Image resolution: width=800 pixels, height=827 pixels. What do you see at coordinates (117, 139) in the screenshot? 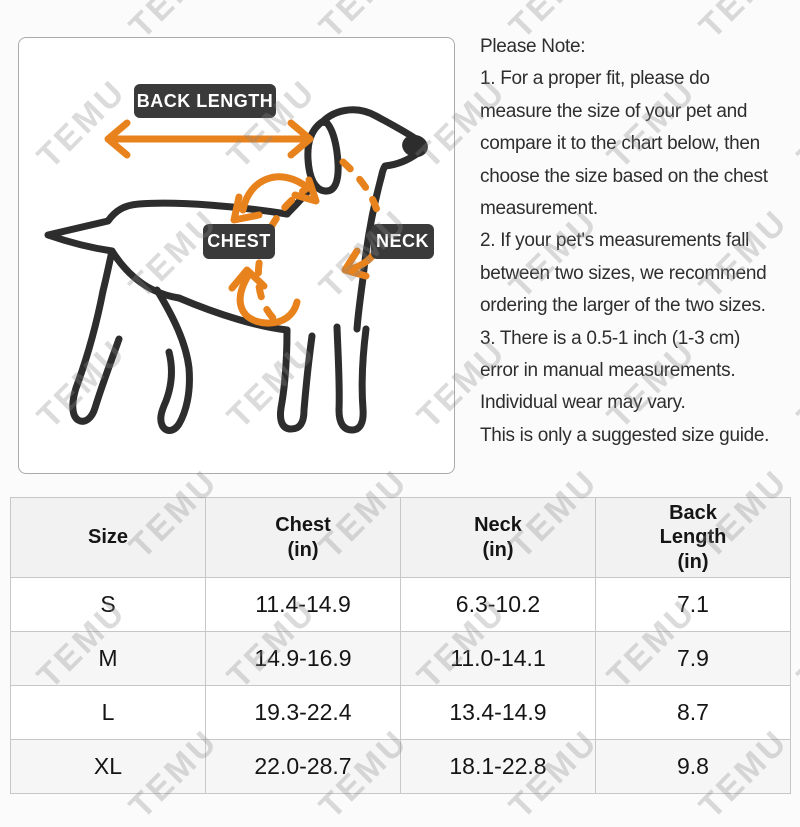
I see `back-length-arrow-head-left` at bounding box center [117, 139].